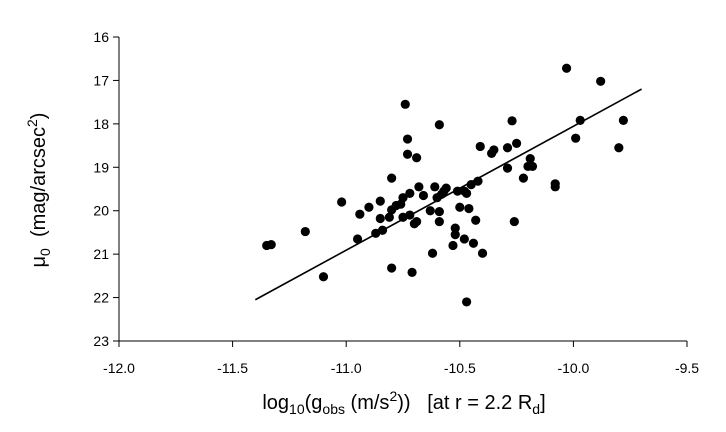  I want to click on x-tick-label: -11.0, so click(346, 368).